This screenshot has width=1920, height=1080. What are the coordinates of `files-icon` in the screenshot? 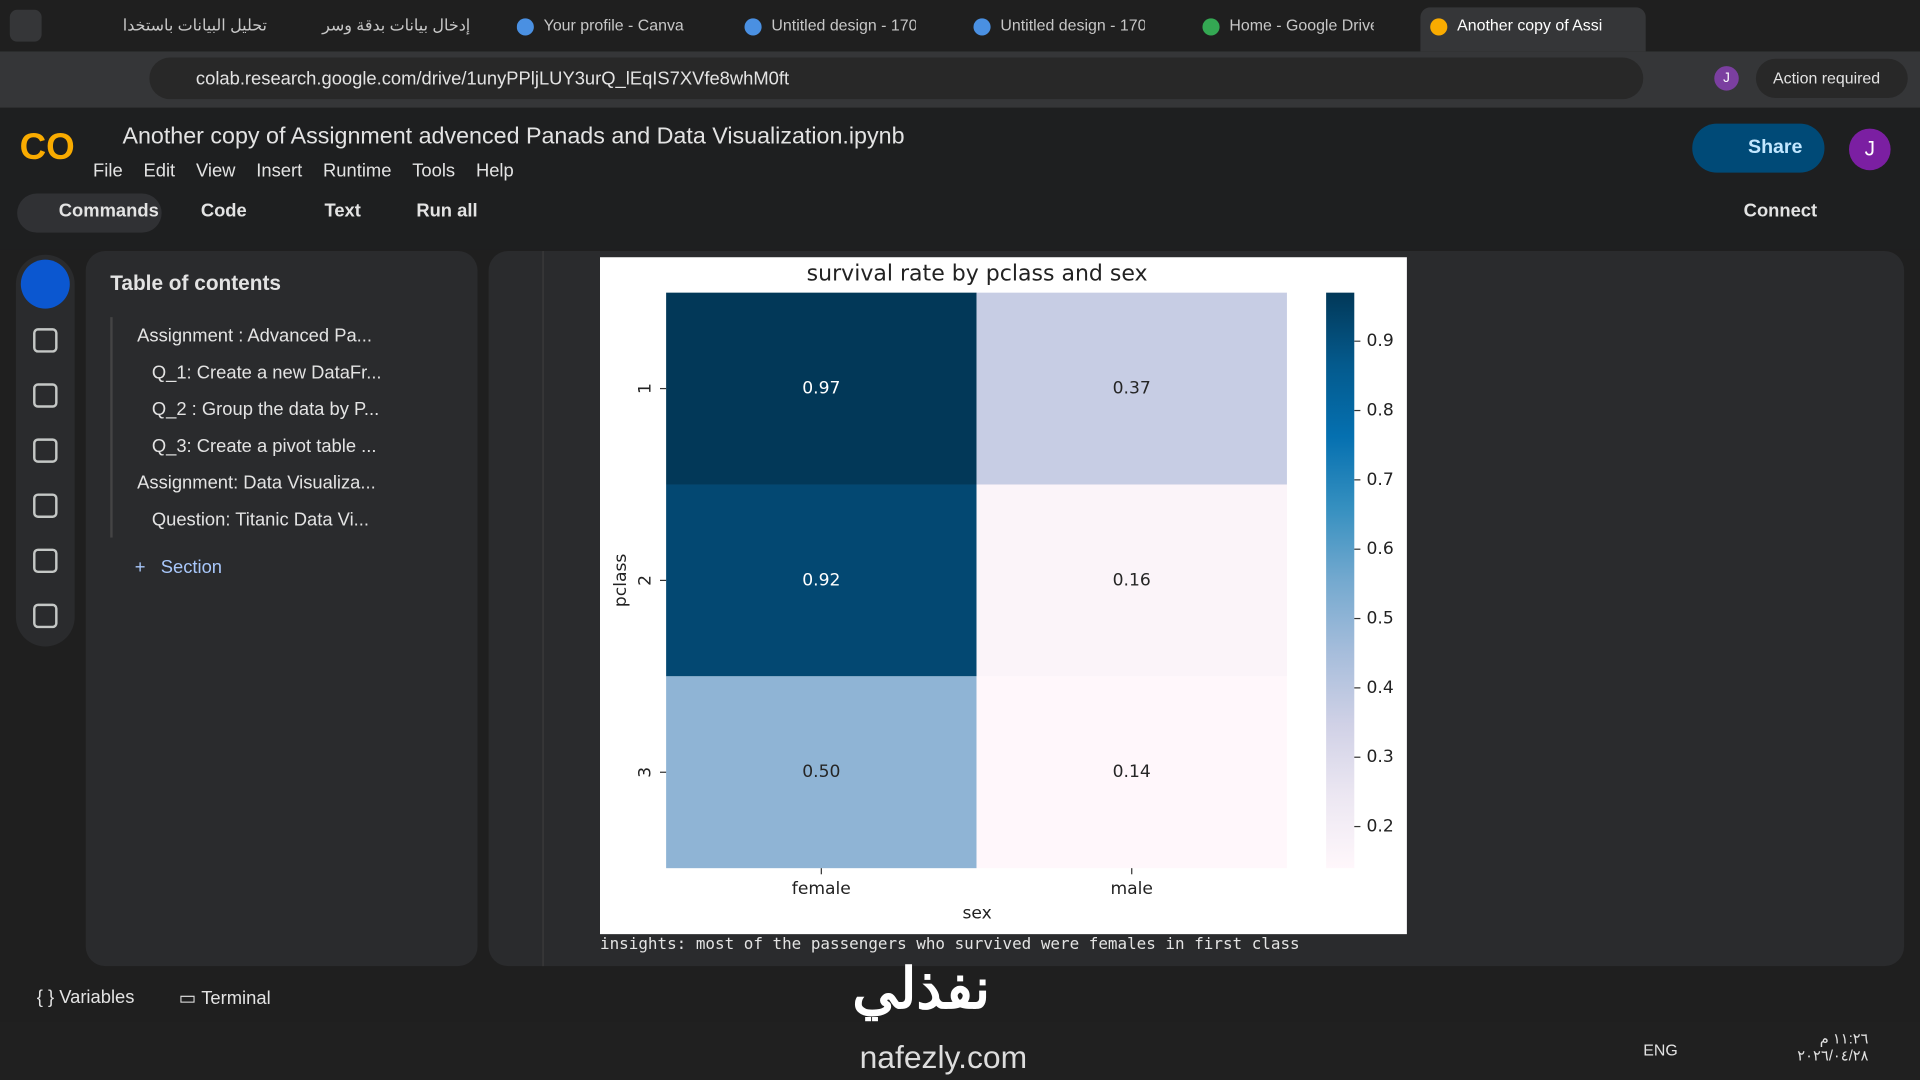 It's located at (45, 561).